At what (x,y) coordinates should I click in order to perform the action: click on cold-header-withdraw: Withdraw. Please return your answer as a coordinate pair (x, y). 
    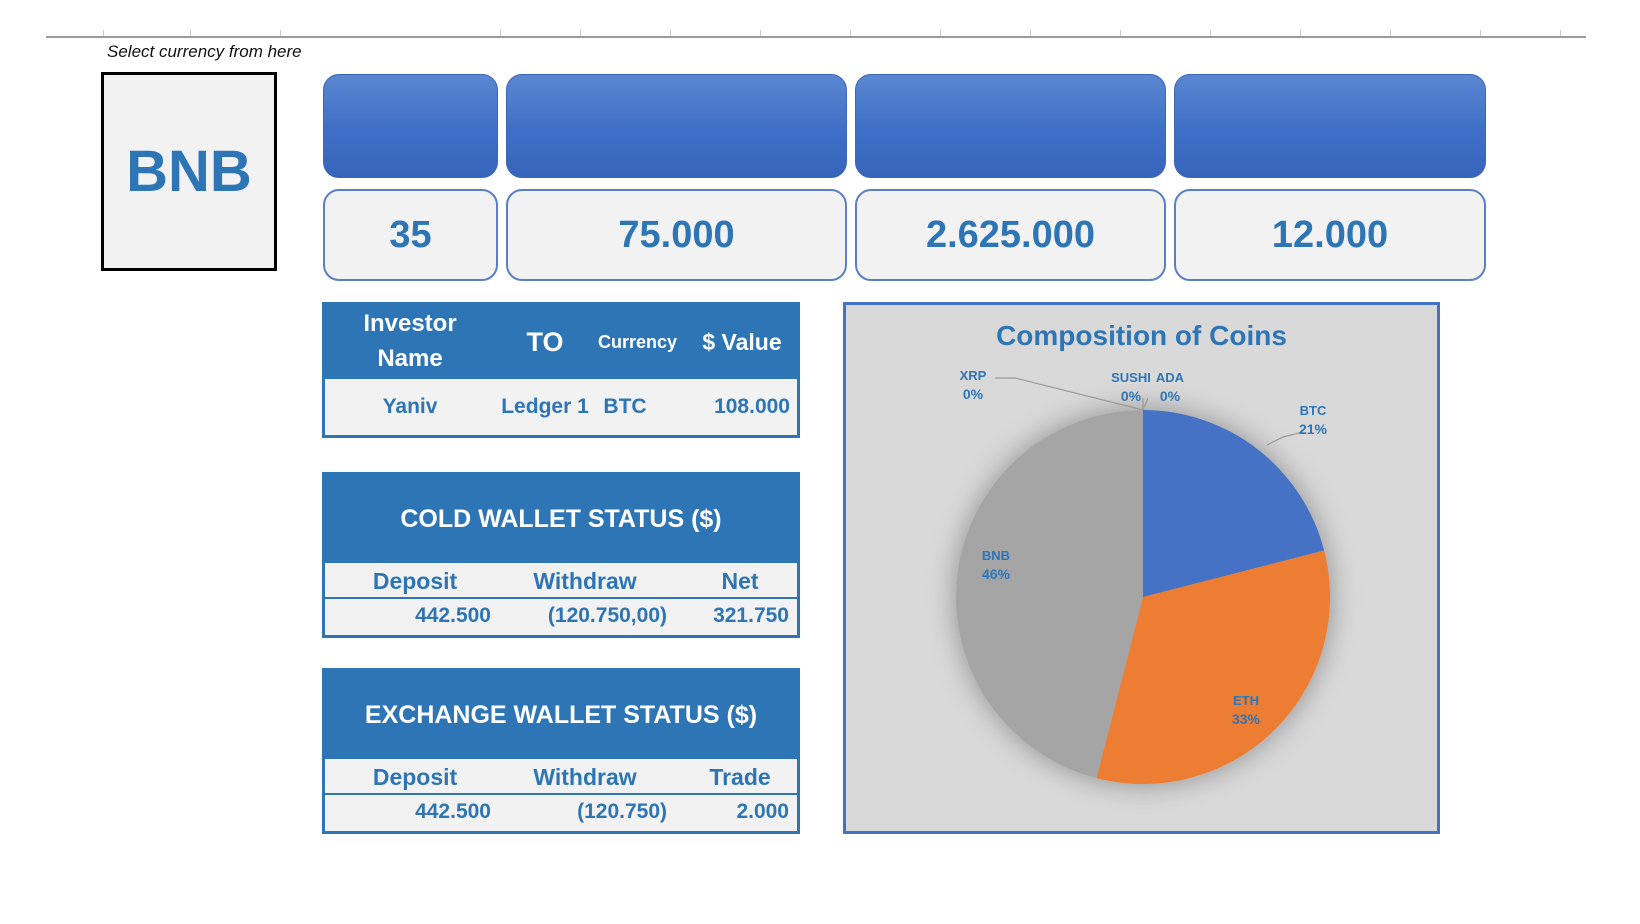
    Looking at the image, I should click on (585, 580).